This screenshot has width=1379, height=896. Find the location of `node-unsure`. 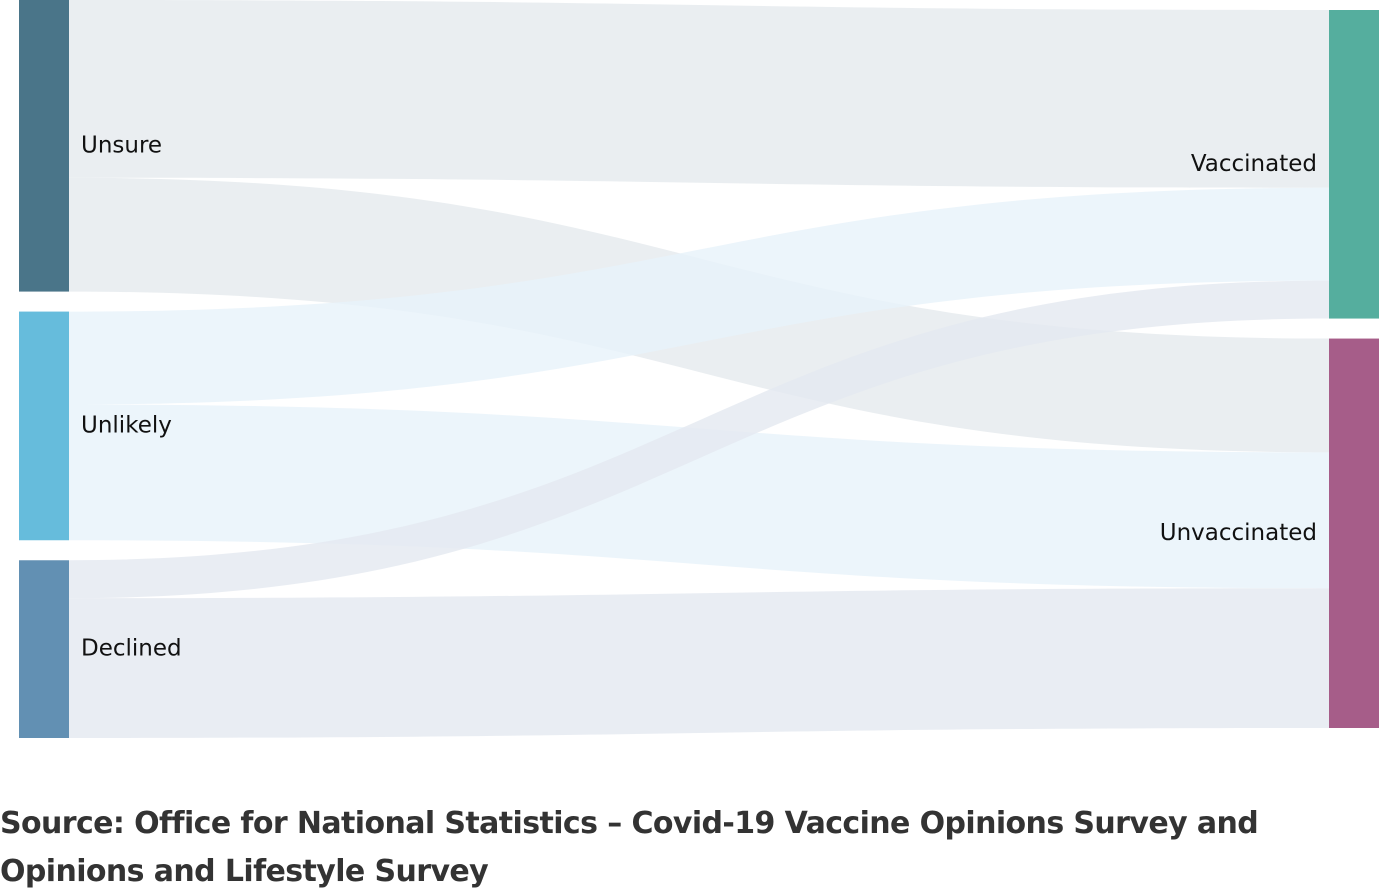

node-unsure is located at coordinates (44, 146).